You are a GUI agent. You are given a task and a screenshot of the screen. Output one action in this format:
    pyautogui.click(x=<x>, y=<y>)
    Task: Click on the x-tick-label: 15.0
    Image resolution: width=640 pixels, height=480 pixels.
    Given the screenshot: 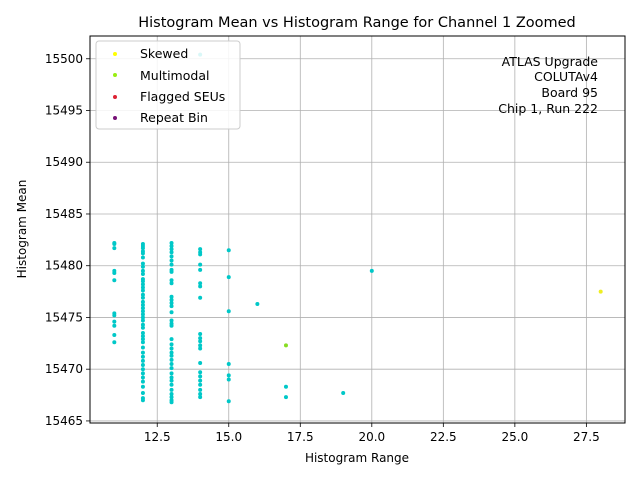 What is the action you would take?
    pyautogui.click(x=228, y=437)
    